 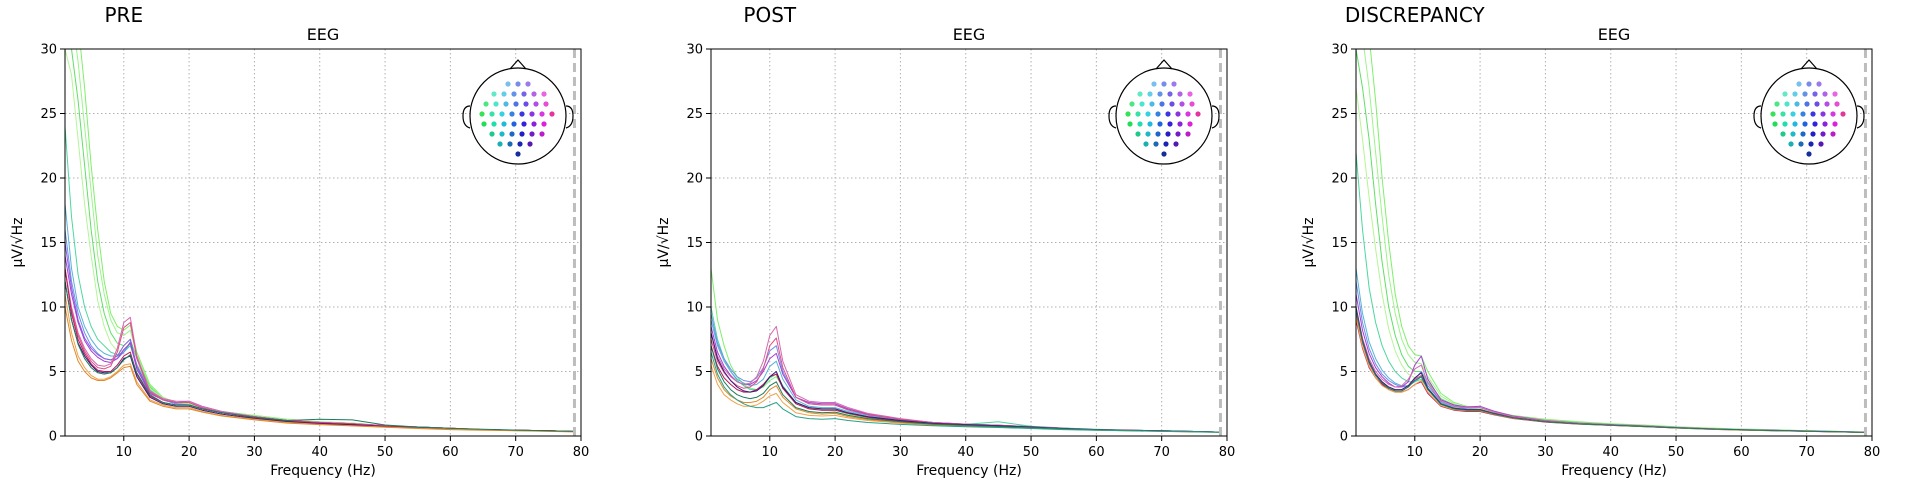 I want to click on sensor-map-legend, so click(x=518, y=112).